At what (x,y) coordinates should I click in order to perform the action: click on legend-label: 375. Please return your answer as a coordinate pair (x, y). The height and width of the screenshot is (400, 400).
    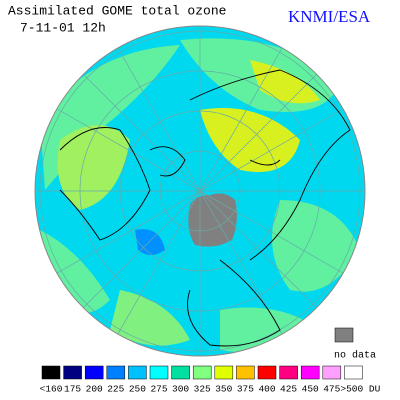
    Looking at the image, I should click on (245, 389).